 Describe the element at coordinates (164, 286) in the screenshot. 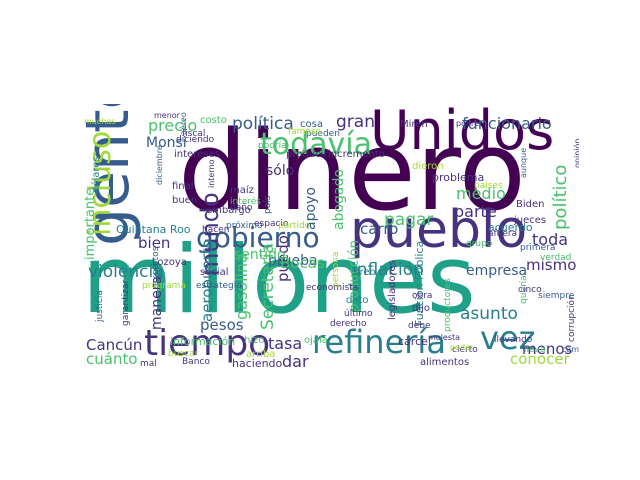

I see `word-programa: programa` at that location.